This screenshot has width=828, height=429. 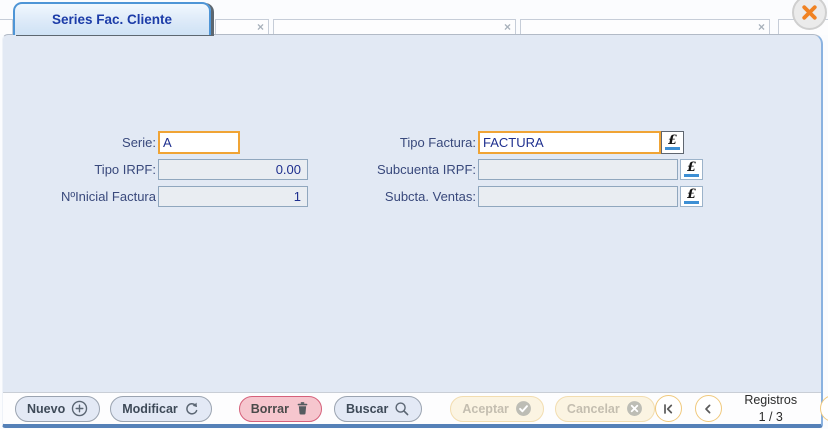 I want to click on borrar-button: Borrar, so click(x=280, y=408).